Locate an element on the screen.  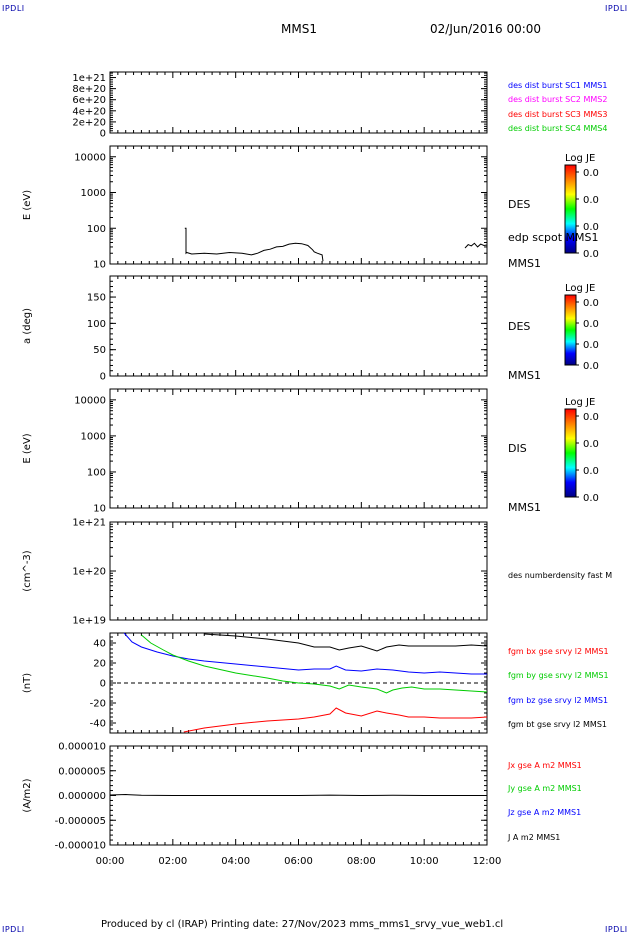
panel-p5 is located at coordinates (298, 571).